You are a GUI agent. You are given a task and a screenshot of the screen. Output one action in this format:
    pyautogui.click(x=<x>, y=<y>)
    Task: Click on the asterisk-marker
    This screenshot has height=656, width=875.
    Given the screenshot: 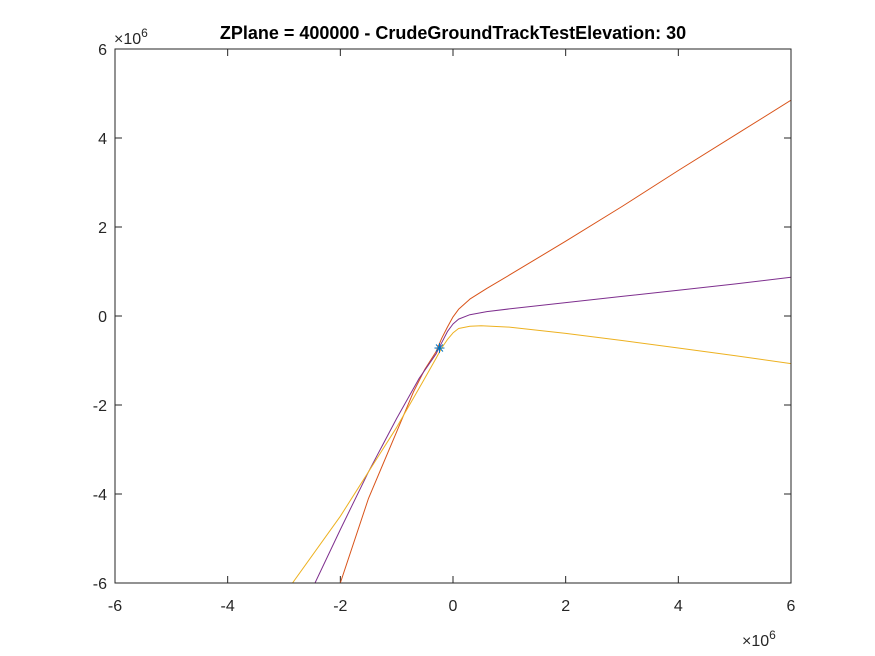 What is the action you would take?
    pyautogui.click(x=439, y=348)
    